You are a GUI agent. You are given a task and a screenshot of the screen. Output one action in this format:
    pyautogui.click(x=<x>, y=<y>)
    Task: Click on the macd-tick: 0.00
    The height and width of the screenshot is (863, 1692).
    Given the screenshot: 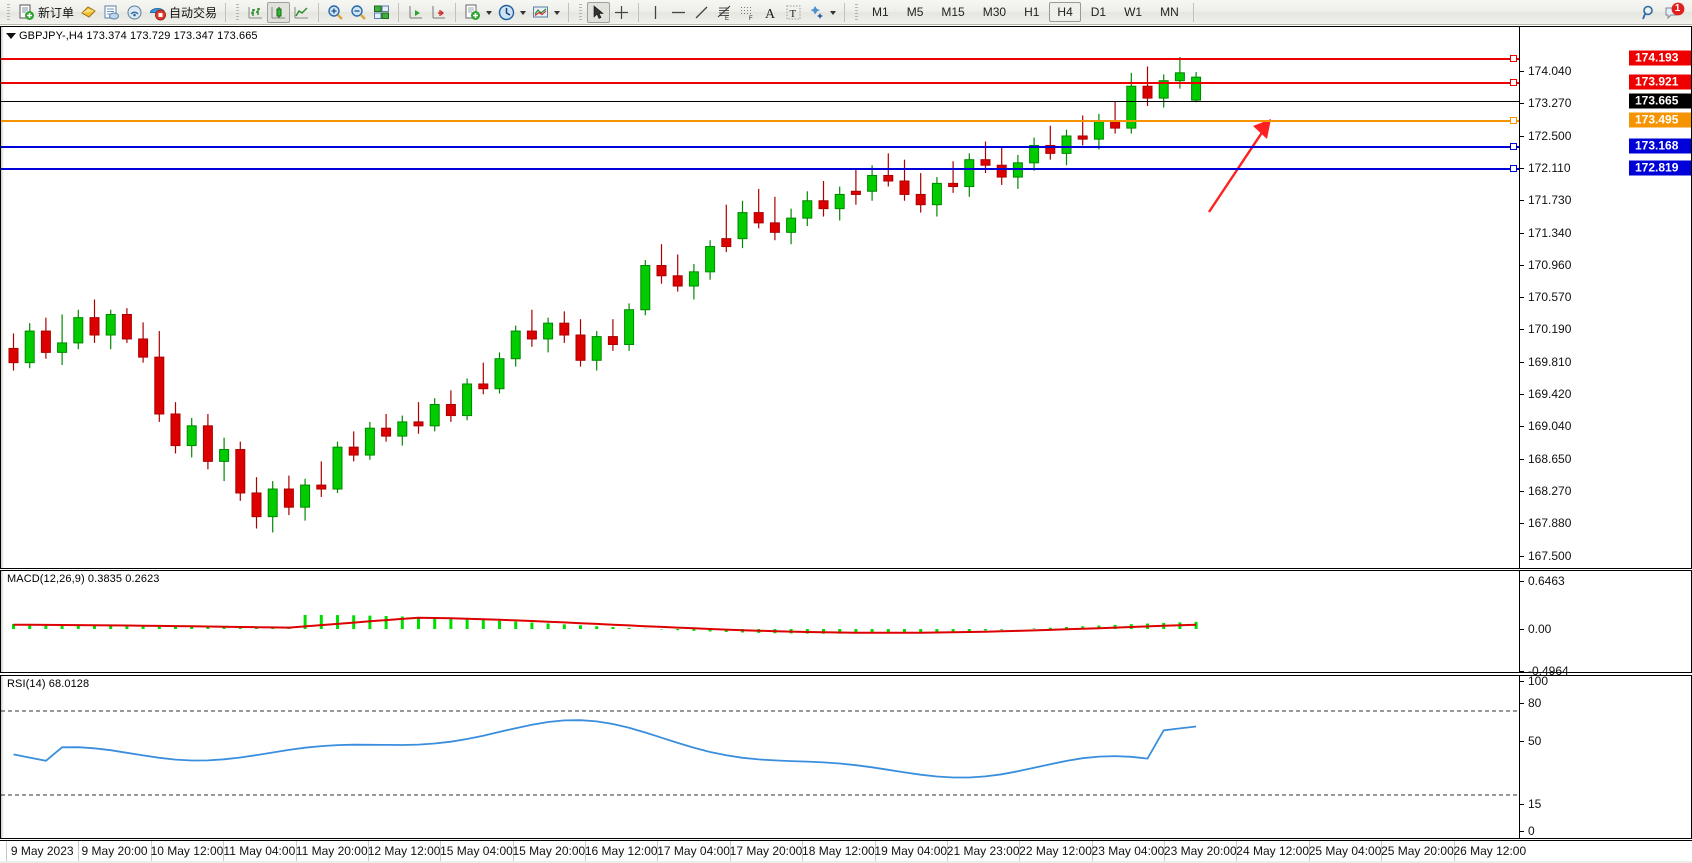 What is the action you would take?
    pyautogui.click(x=1535, y=629)
    